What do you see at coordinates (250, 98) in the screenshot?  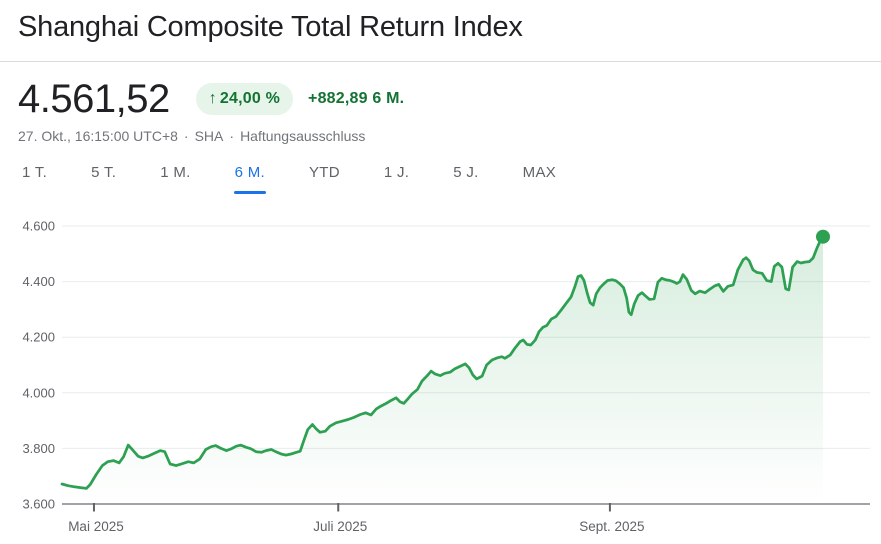 I see `change-percent-value: 24,00 %` at bounding box center [250, 98].